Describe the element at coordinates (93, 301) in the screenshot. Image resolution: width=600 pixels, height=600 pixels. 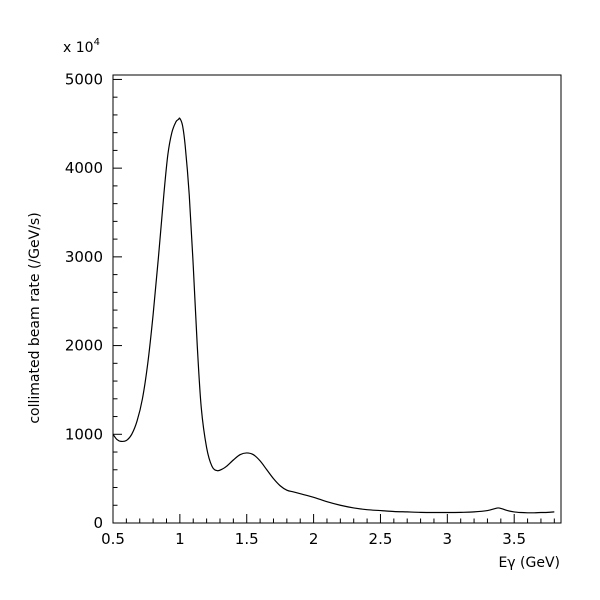
I see `y-axis-ticks: 0 1000 2000 3000 4000 5000` at that location.